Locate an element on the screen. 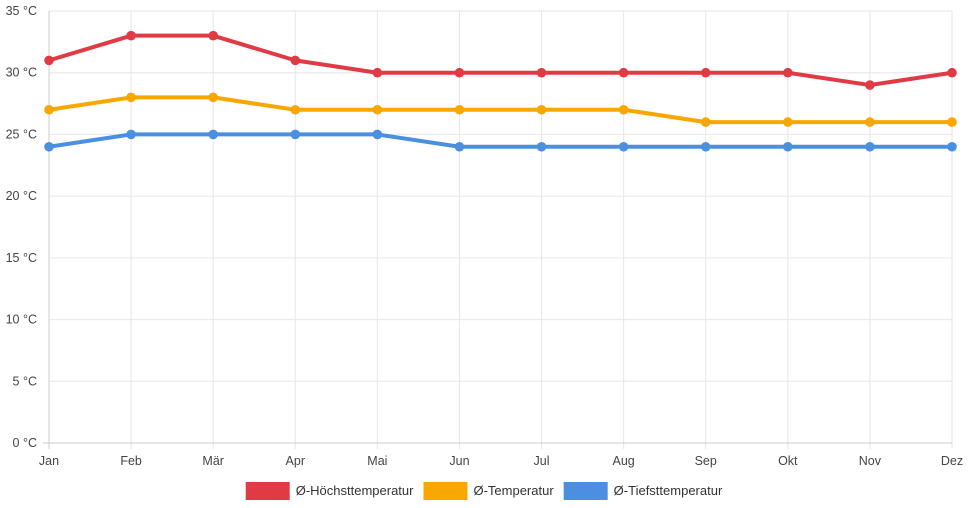 The image size is (968, 508). x-axis-ticks: Jan Feb Mär Apr Mai Jun Jul Aug Sep Okt Nov Dez is located at coordinates (501, 461).